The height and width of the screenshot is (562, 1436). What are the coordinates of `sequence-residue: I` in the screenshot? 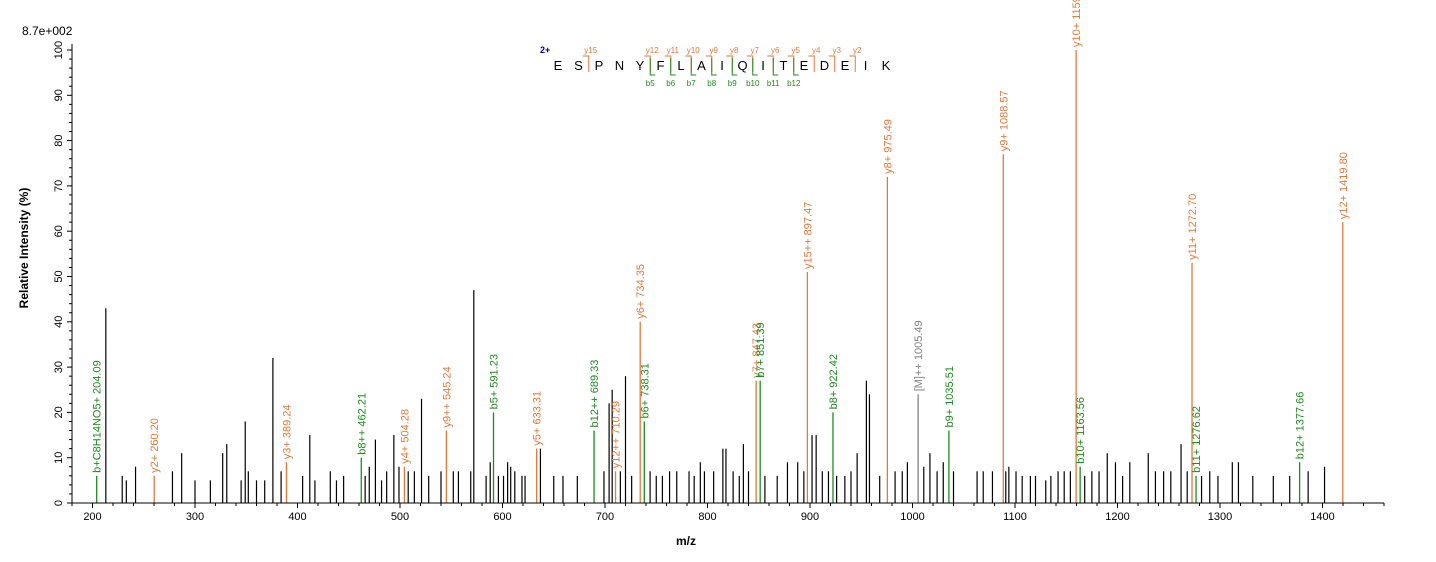 It's located at (722, 65).